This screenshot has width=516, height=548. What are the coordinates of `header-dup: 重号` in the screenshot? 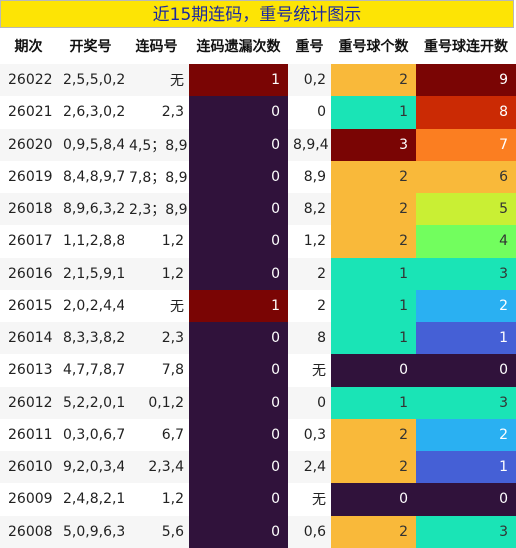 It's located at (309, 46).